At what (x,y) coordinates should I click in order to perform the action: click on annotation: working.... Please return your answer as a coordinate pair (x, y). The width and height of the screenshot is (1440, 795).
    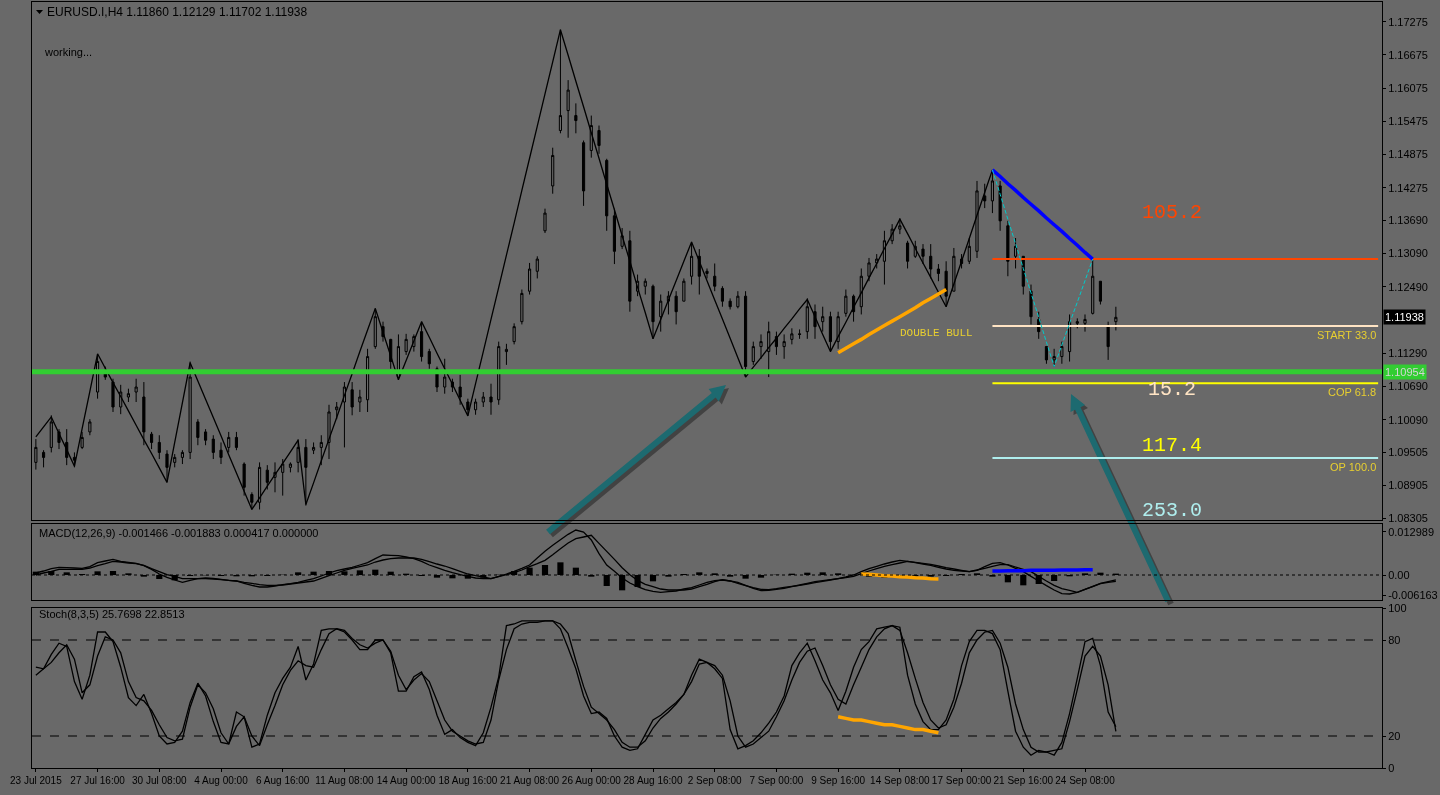
    Looking at the image, I should click on (68, 52).